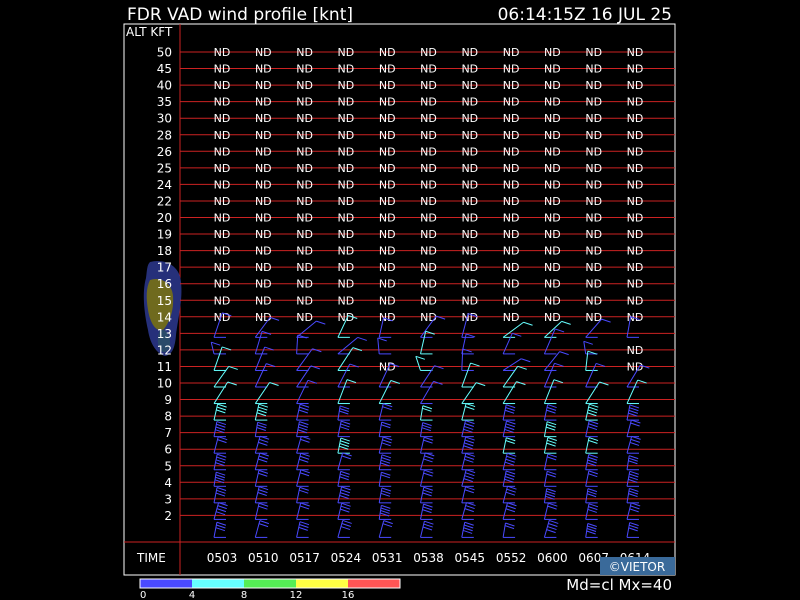 The height and width of the screenshot is (600, 800). I want to click on nd-cell-20-0531: ND, so click(387, 218).